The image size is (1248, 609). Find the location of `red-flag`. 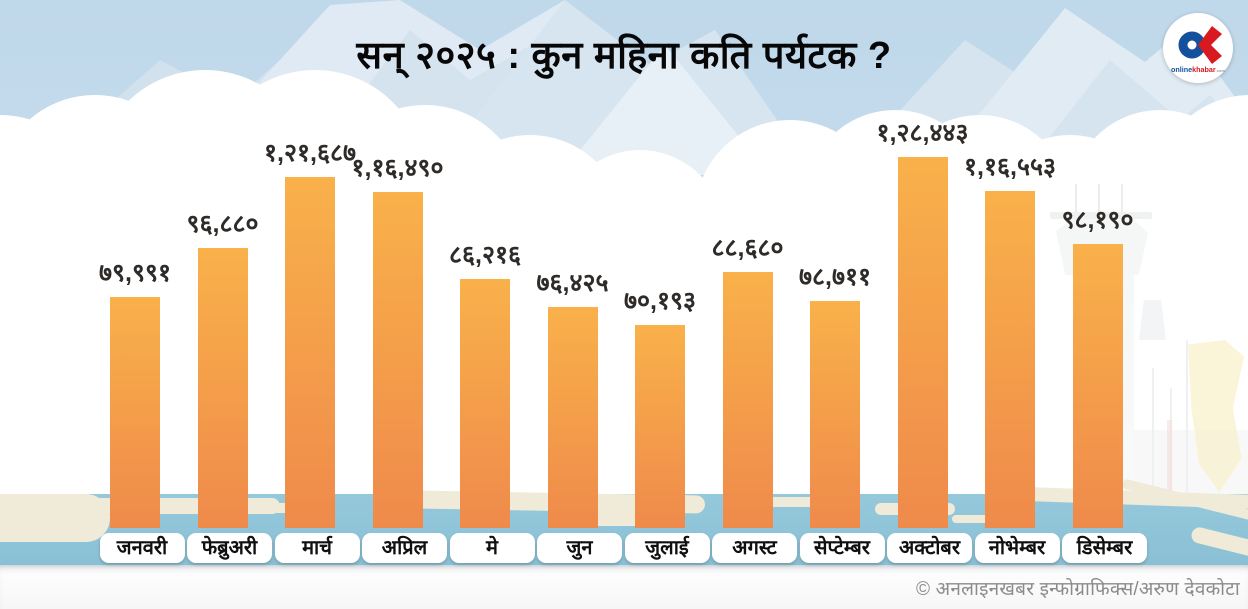

red-flag is located at coordinates (1169, 456).